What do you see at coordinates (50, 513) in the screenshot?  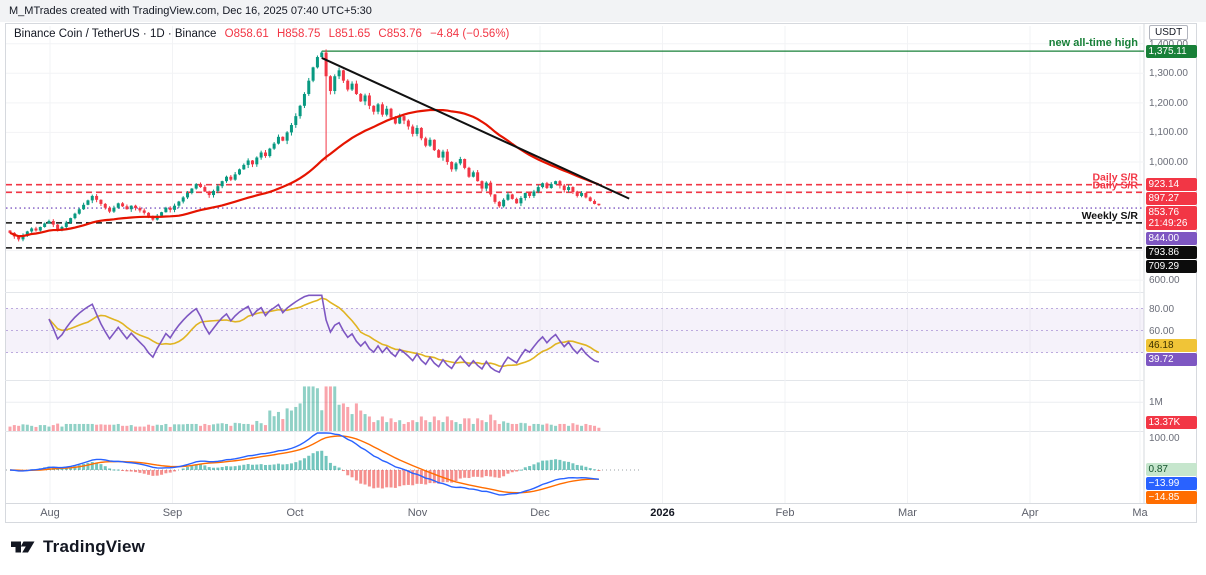 I see `time-axis-label: Aug` at bounding box center [50, 513].